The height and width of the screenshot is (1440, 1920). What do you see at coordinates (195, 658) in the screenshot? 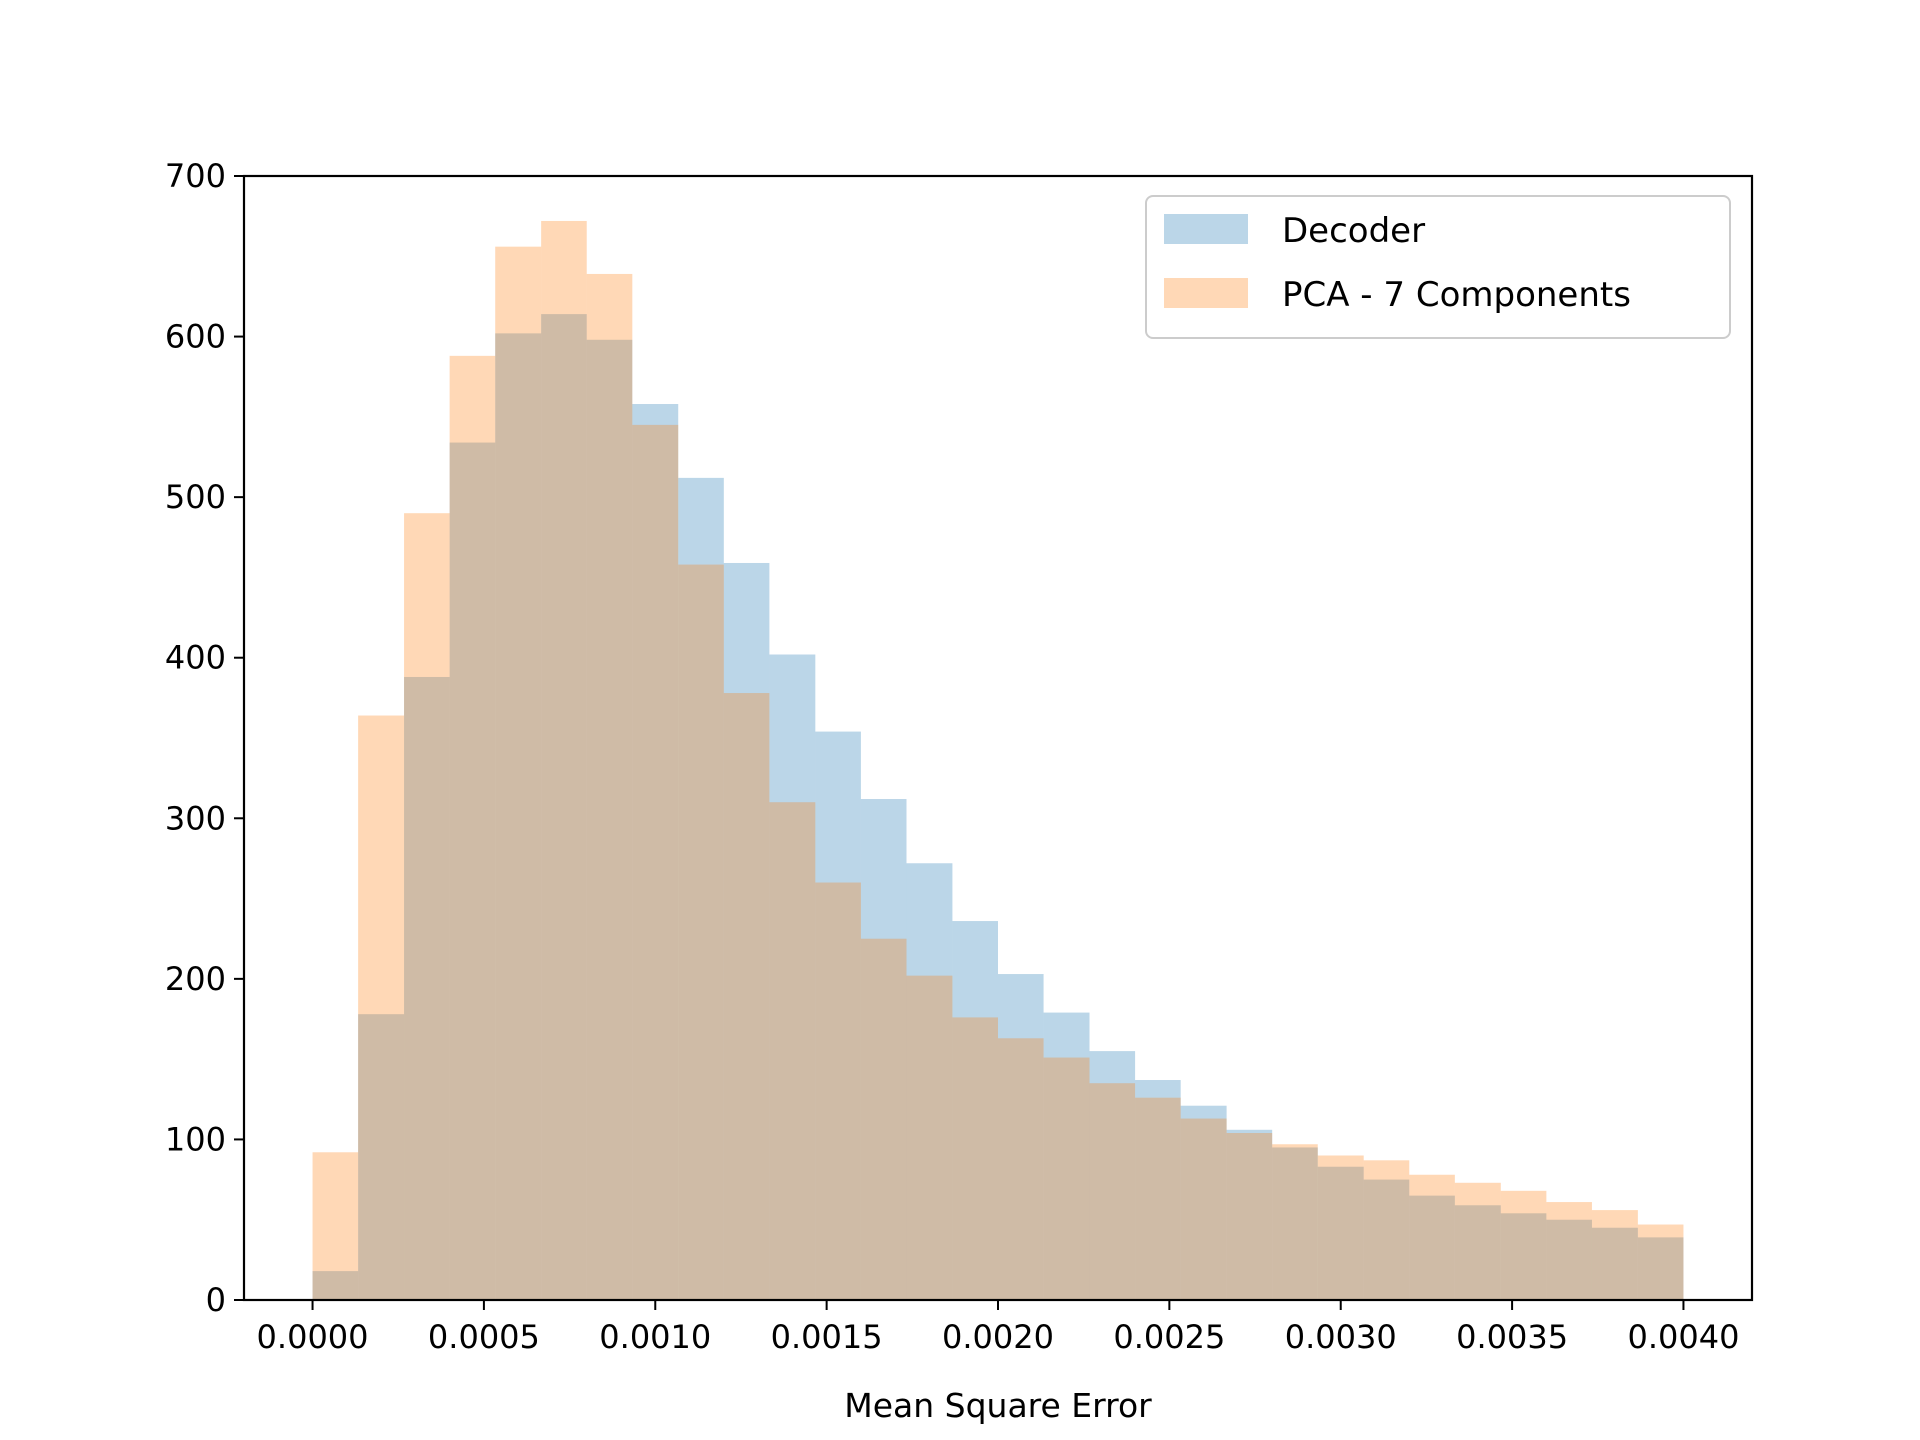
I see `y-tick-label: 400` at bounding box center [195, 658].